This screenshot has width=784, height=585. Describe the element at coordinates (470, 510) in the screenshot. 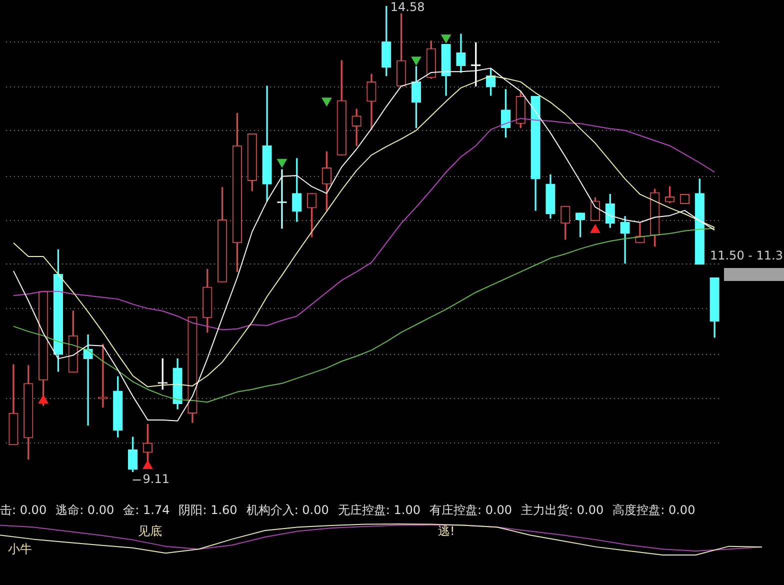

I see `text: 有庄控盘: 0.00` at that location.